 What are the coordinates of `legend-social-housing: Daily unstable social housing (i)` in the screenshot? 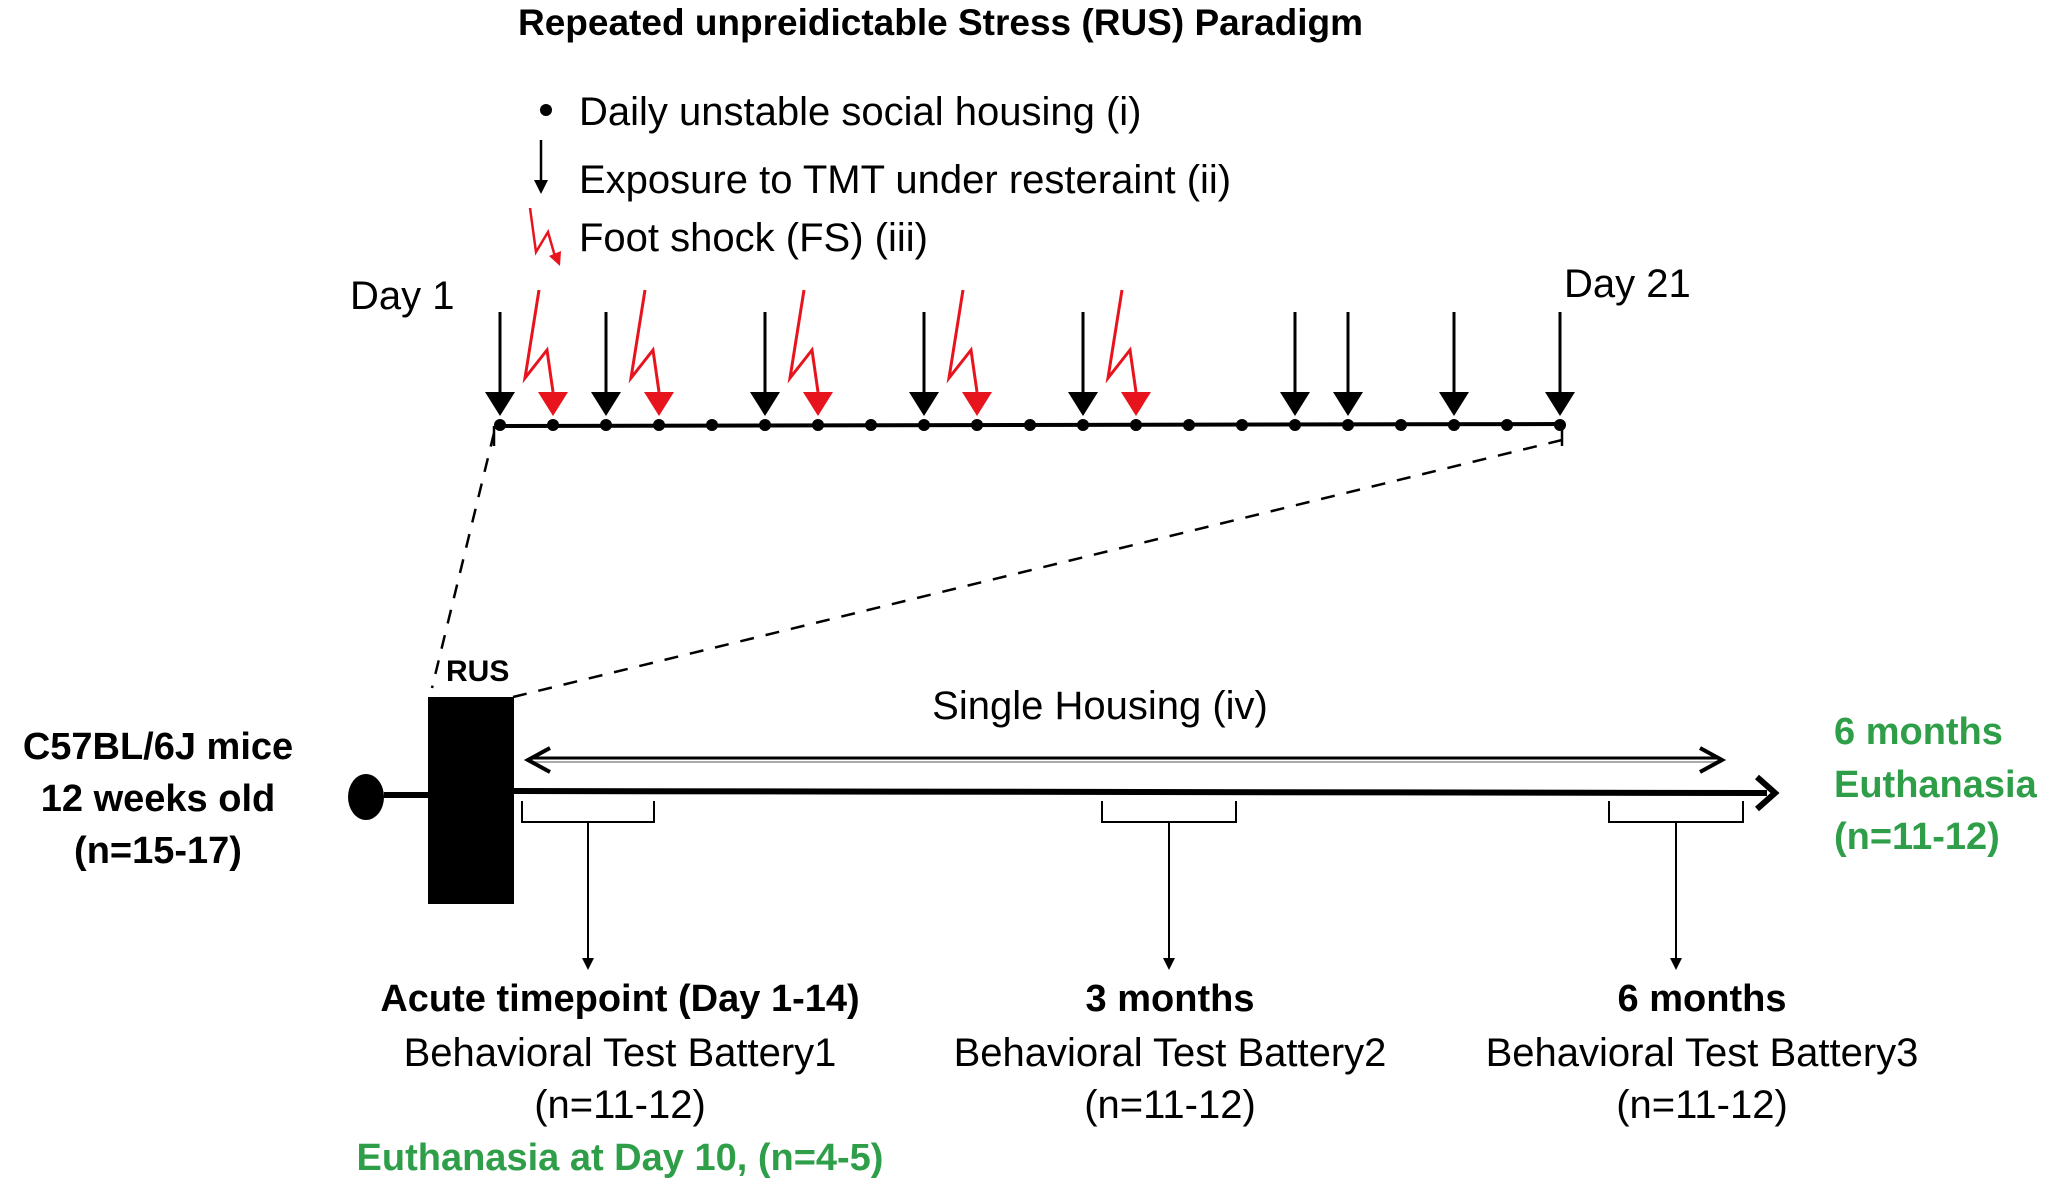 It's located at (860, 112).